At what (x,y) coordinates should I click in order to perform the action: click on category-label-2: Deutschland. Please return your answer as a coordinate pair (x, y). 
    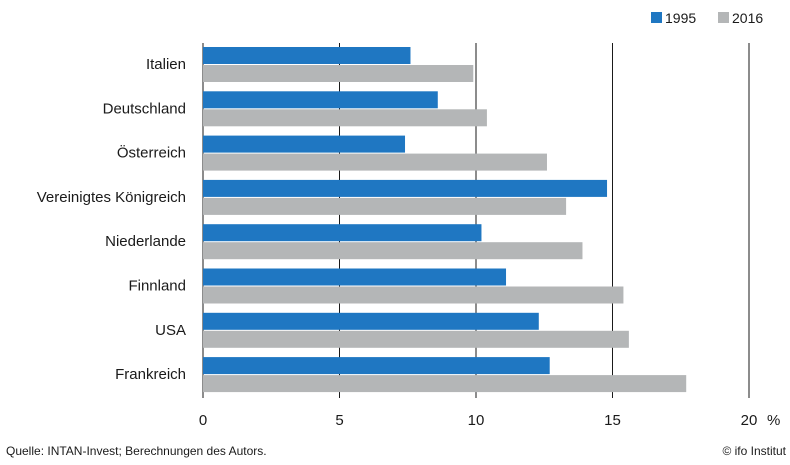
    Looking at the image, I should click on (144, 108).